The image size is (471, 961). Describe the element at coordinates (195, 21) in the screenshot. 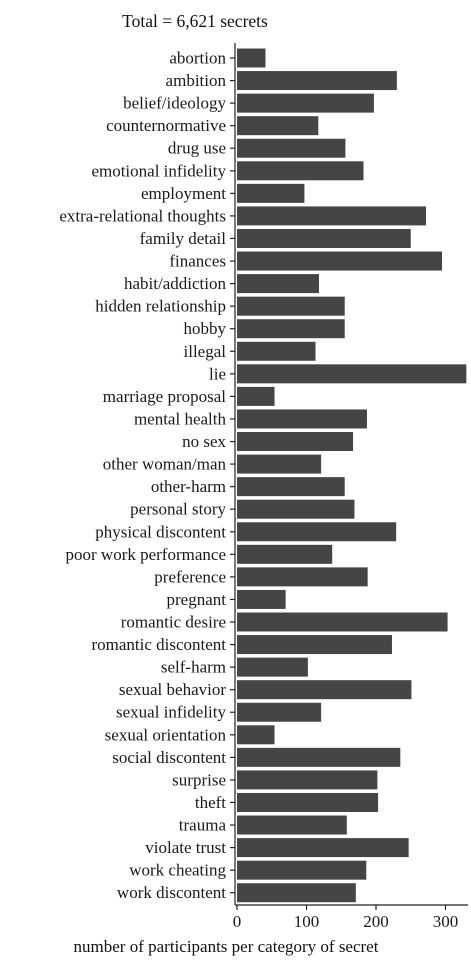

I see `chart-title: Total = 6,621 secrets` at that location.